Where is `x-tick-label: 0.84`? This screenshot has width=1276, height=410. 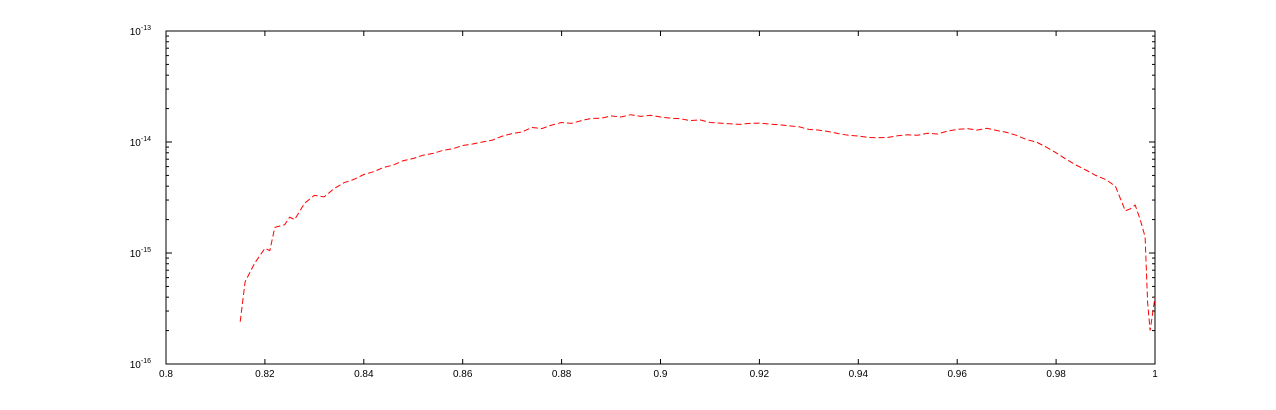 x-tick-label: 0.84 is located at coordinates (364, 374).